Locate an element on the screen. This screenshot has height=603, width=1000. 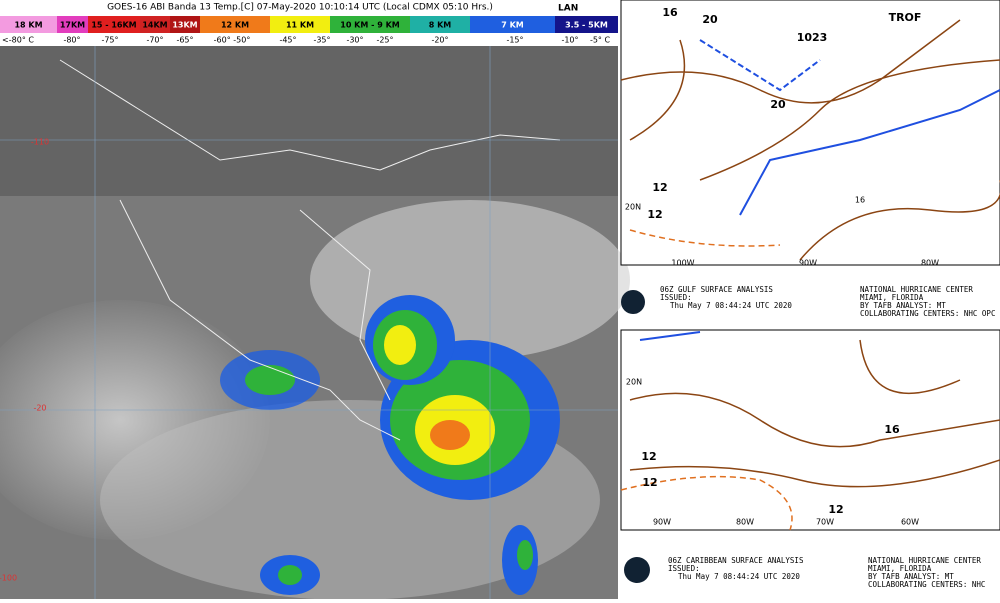
legend-label: 7 KM is located at coordinates (512, 25).